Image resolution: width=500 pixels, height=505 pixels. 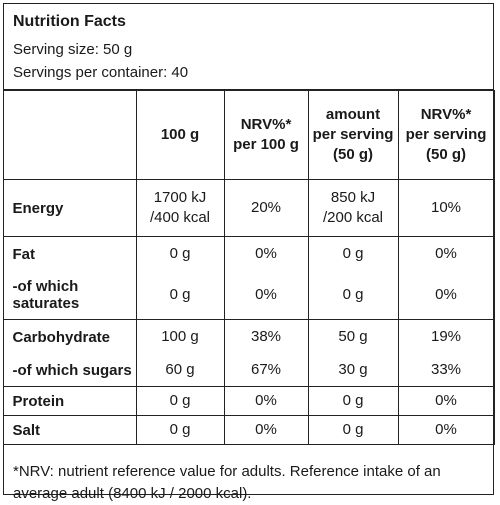 I want to click on cell-per-100g: 60 g, so click(x=180, y=370).